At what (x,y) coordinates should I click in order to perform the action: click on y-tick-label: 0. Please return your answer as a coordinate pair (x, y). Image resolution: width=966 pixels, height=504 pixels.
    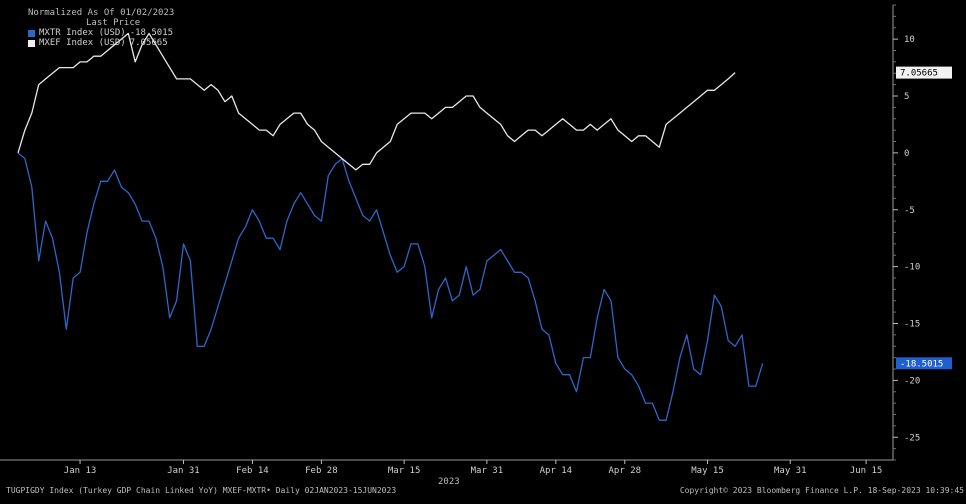
    Looking at the image, I should click on (906, 154).